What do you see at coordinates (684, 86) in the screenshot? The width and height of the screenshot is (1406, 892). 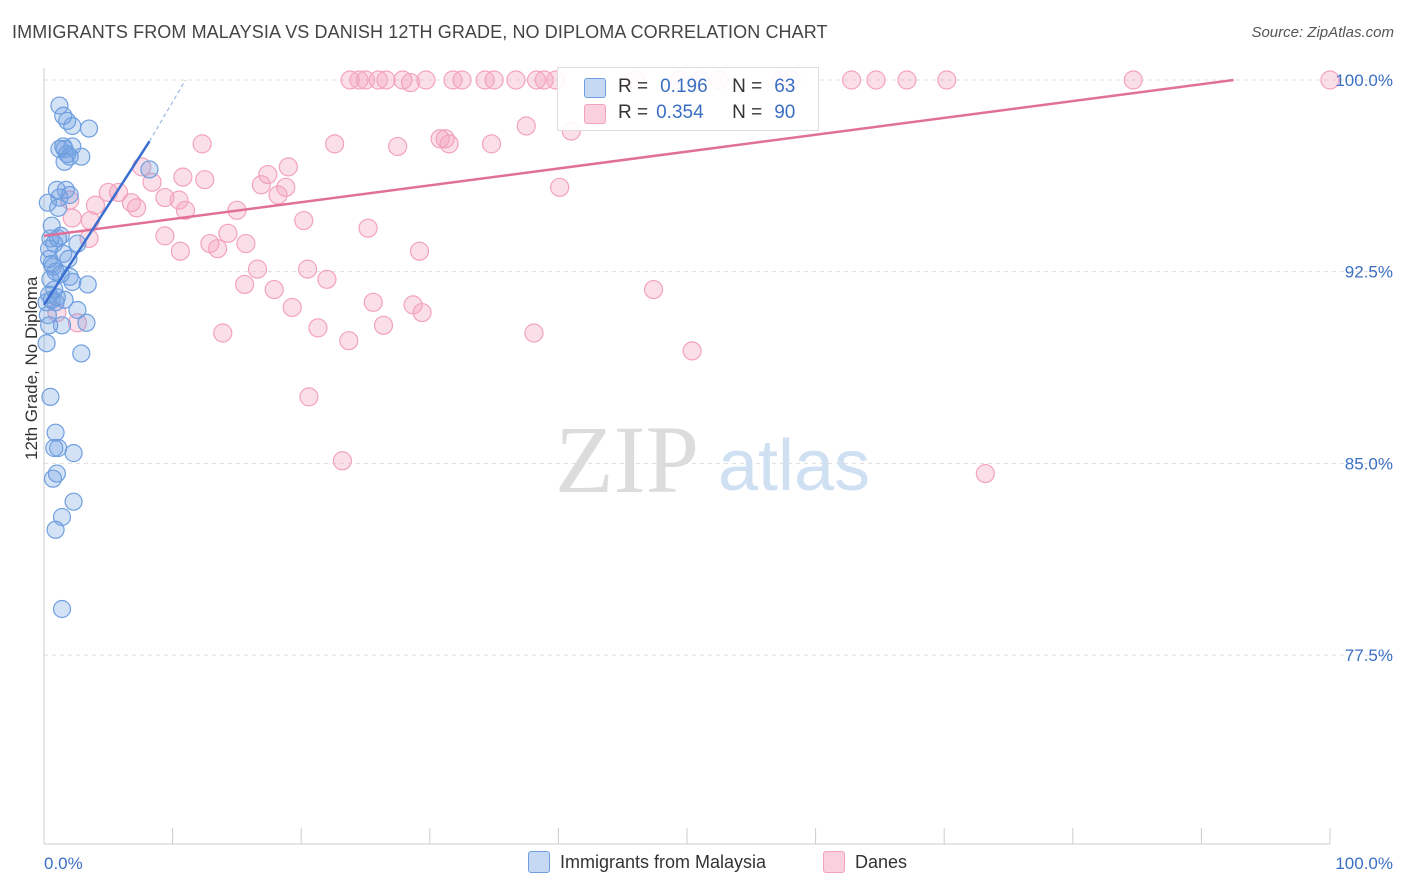 I see `legend-r-value: 0.196` at bounding box center [684, 86].